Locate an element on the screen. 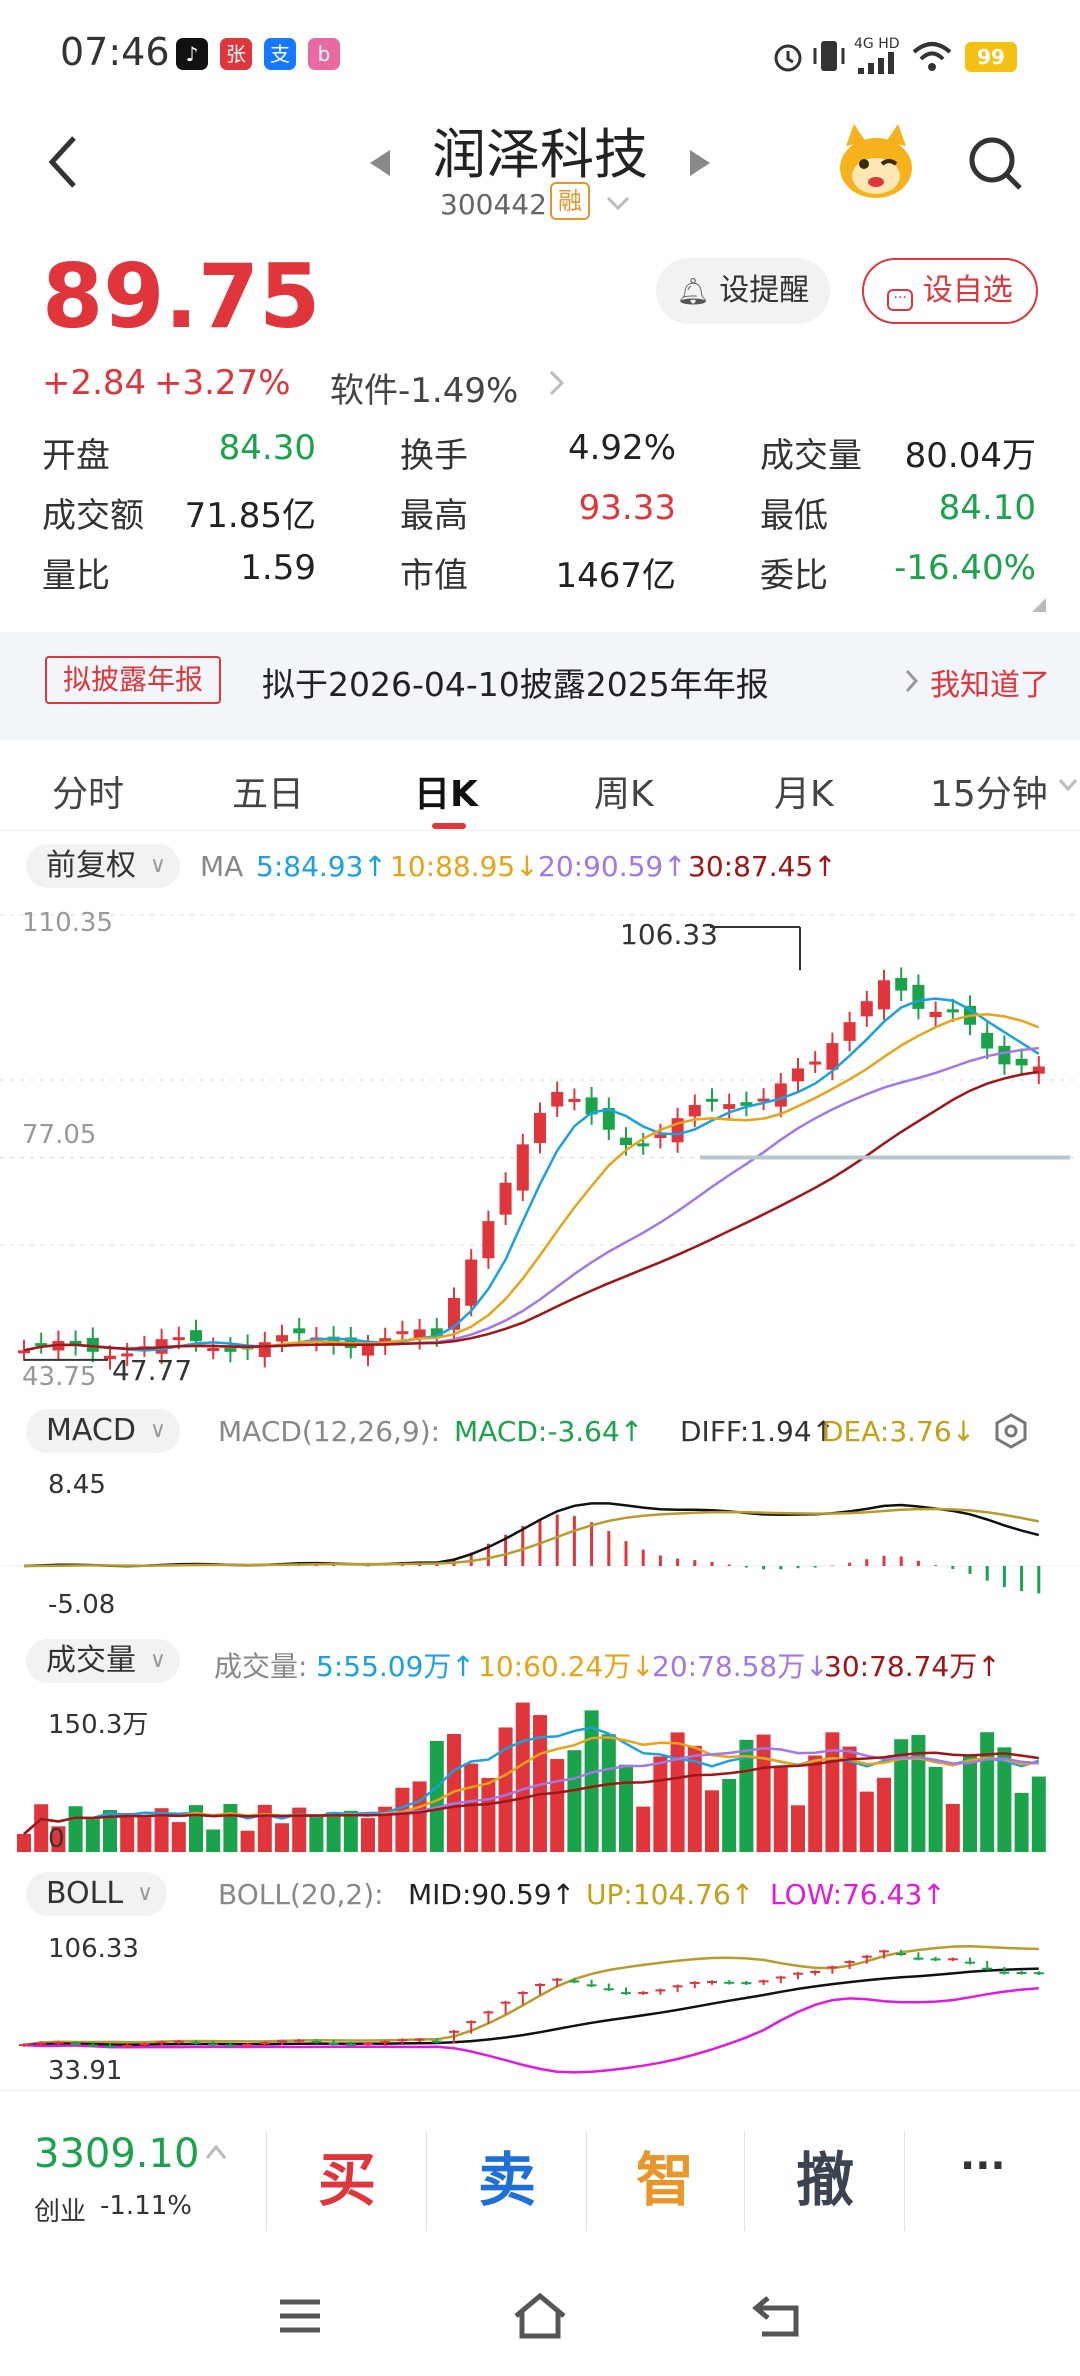  boll-low-value: LOW:76.43↑ is located at coordinates (858, 1894).